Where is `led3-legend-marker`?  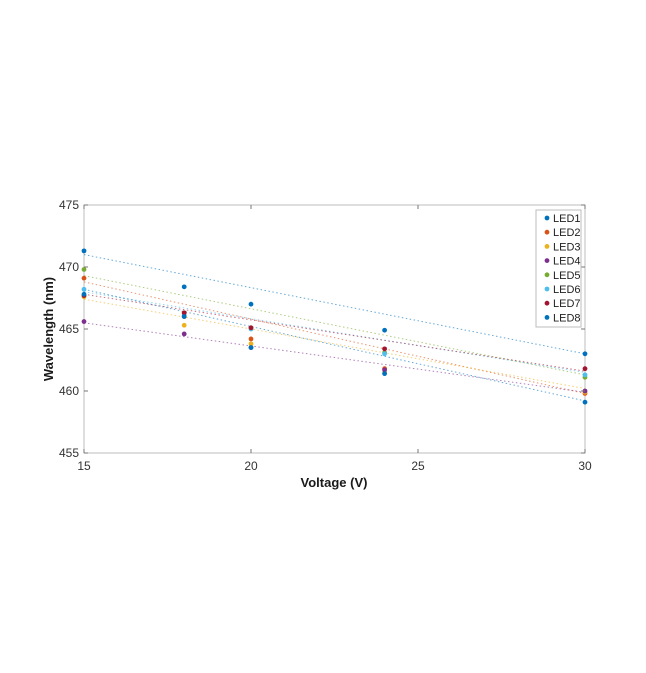 led3-legend-marker is located at coordinates (547, 246).